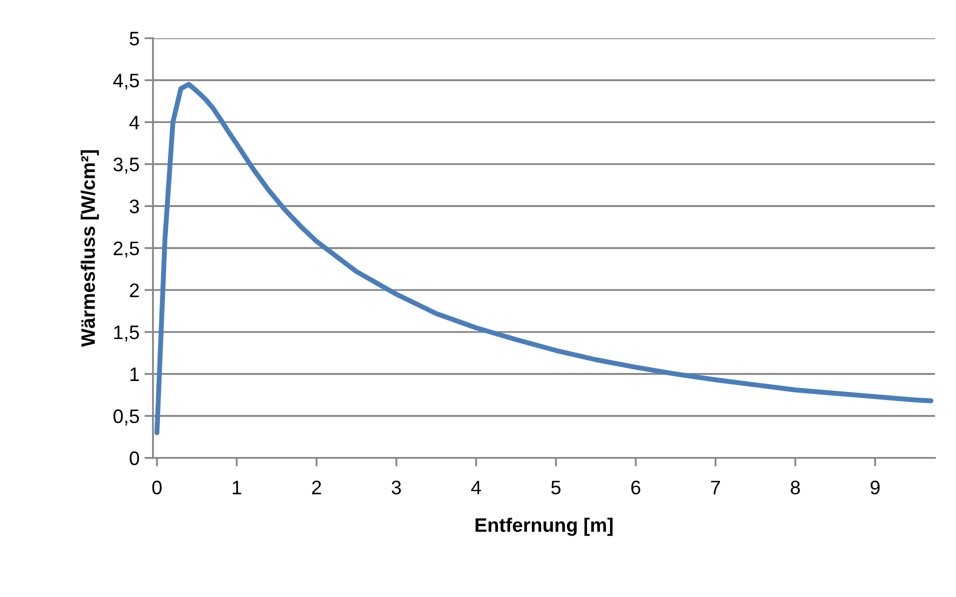 This screenshot has width=956, height=597. Describe the element at coordinates (795, 487) in the screenshot. I see `x-tick-label: 8` at that location.